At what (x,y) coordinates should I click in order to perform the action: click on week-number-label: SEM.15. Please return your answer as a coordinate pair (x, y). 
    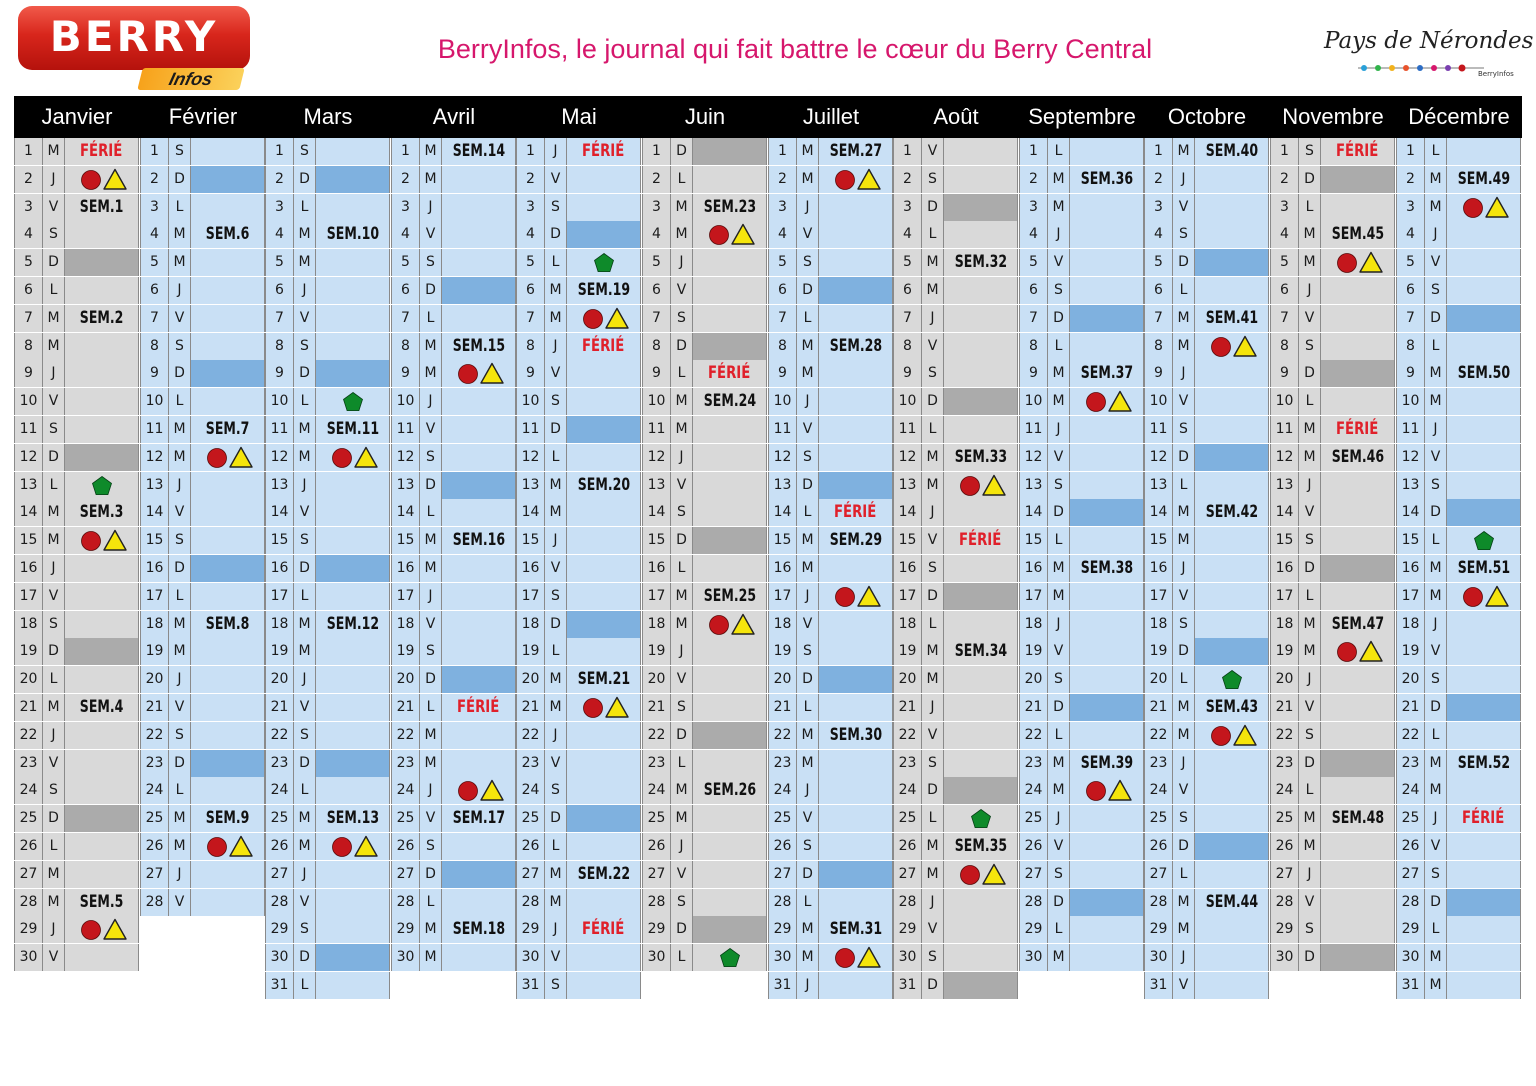
    Looking at the image, I should click on (478, 346).